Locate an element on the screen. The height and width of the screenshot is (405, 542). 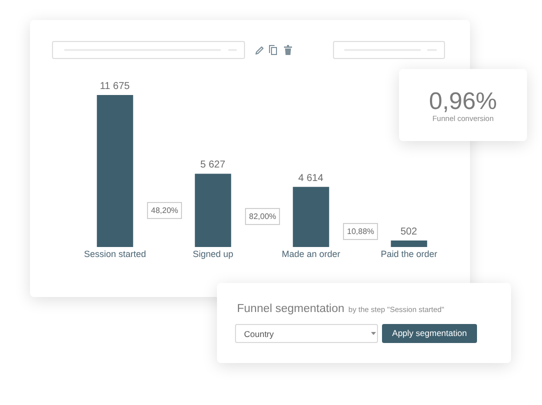
text: Funnel segmentation is located at coordinates (290, 309).